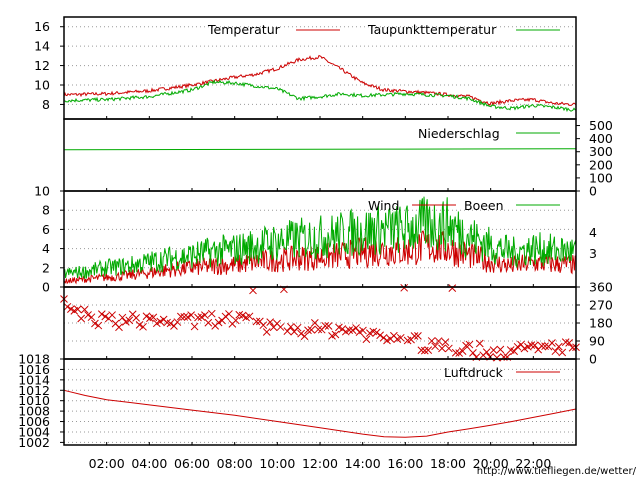  What do you see at coordinates (42, 191) in the screenshot?
I see `y-tick-label: 10` at bounding box center [42, 191].